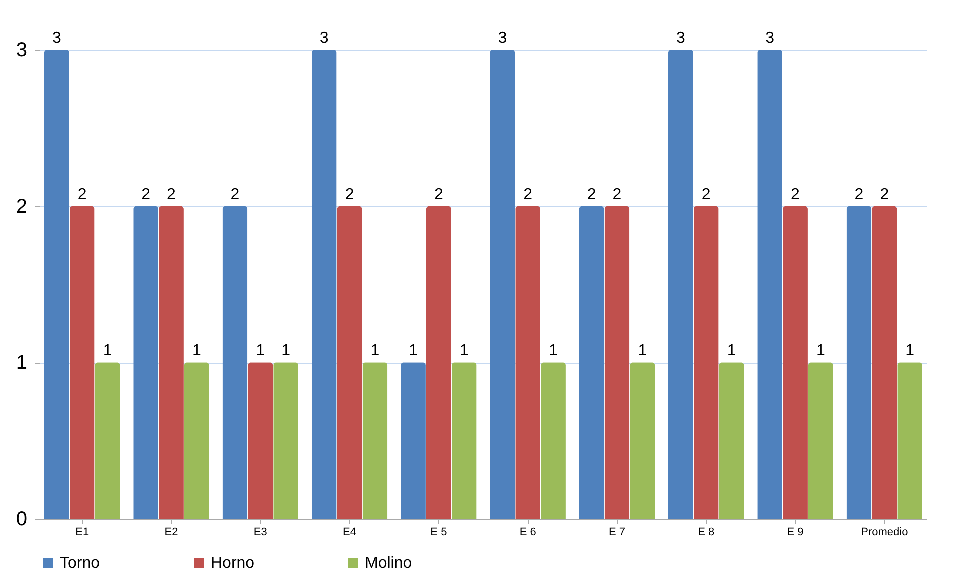  I want to click on y-tick-label: 1, so click(22, 363).